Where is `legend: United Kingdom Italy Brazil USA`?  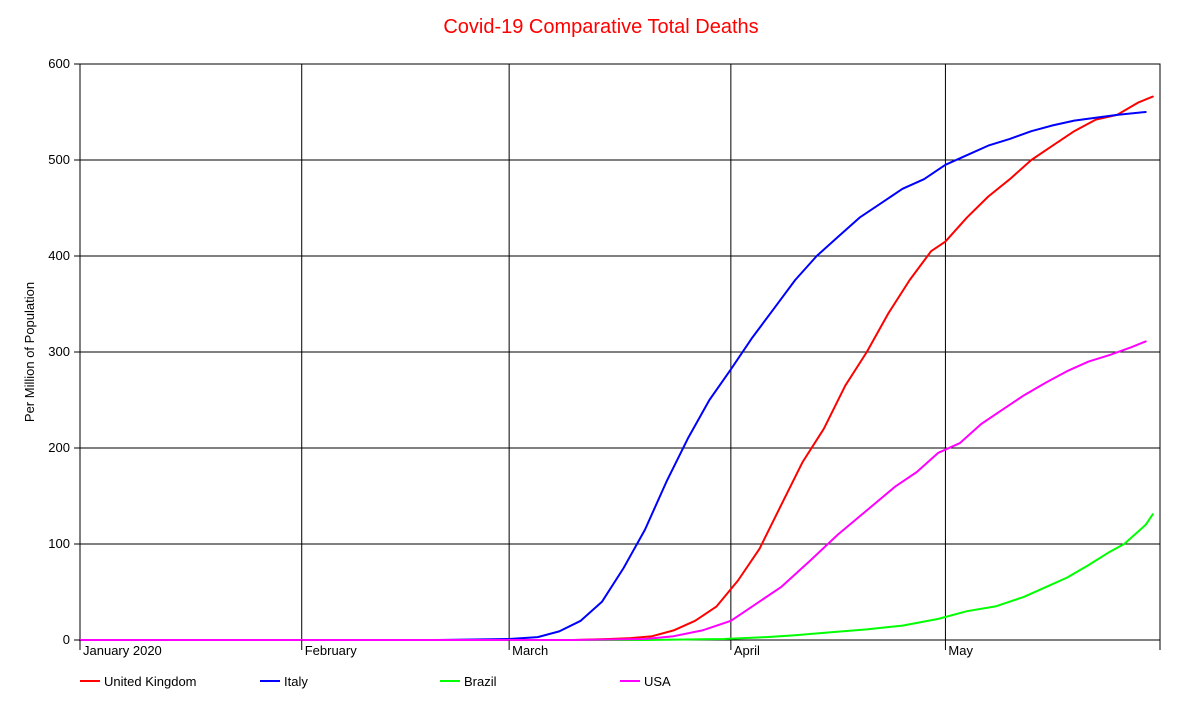 legend: United Kingdom Italy Brazil USA is located at coordinates (375, 681).